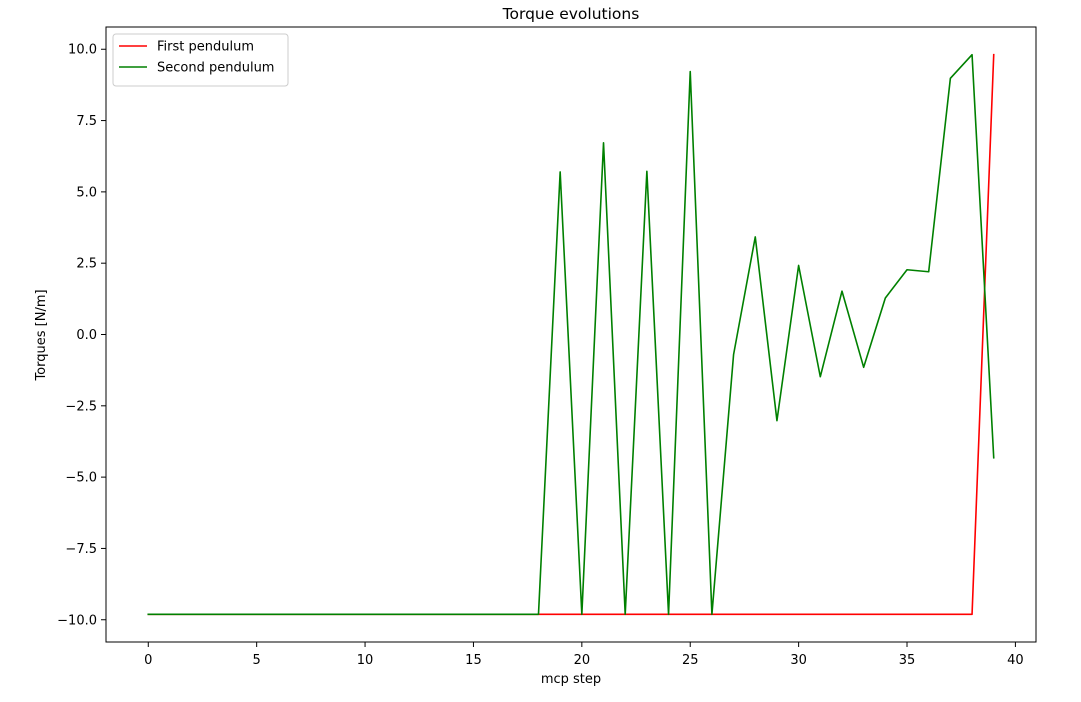 Image resolution: width=1081 pixels, height=702 pixels. I want to click on y-tick-label: 0.0, so click(86, 335).